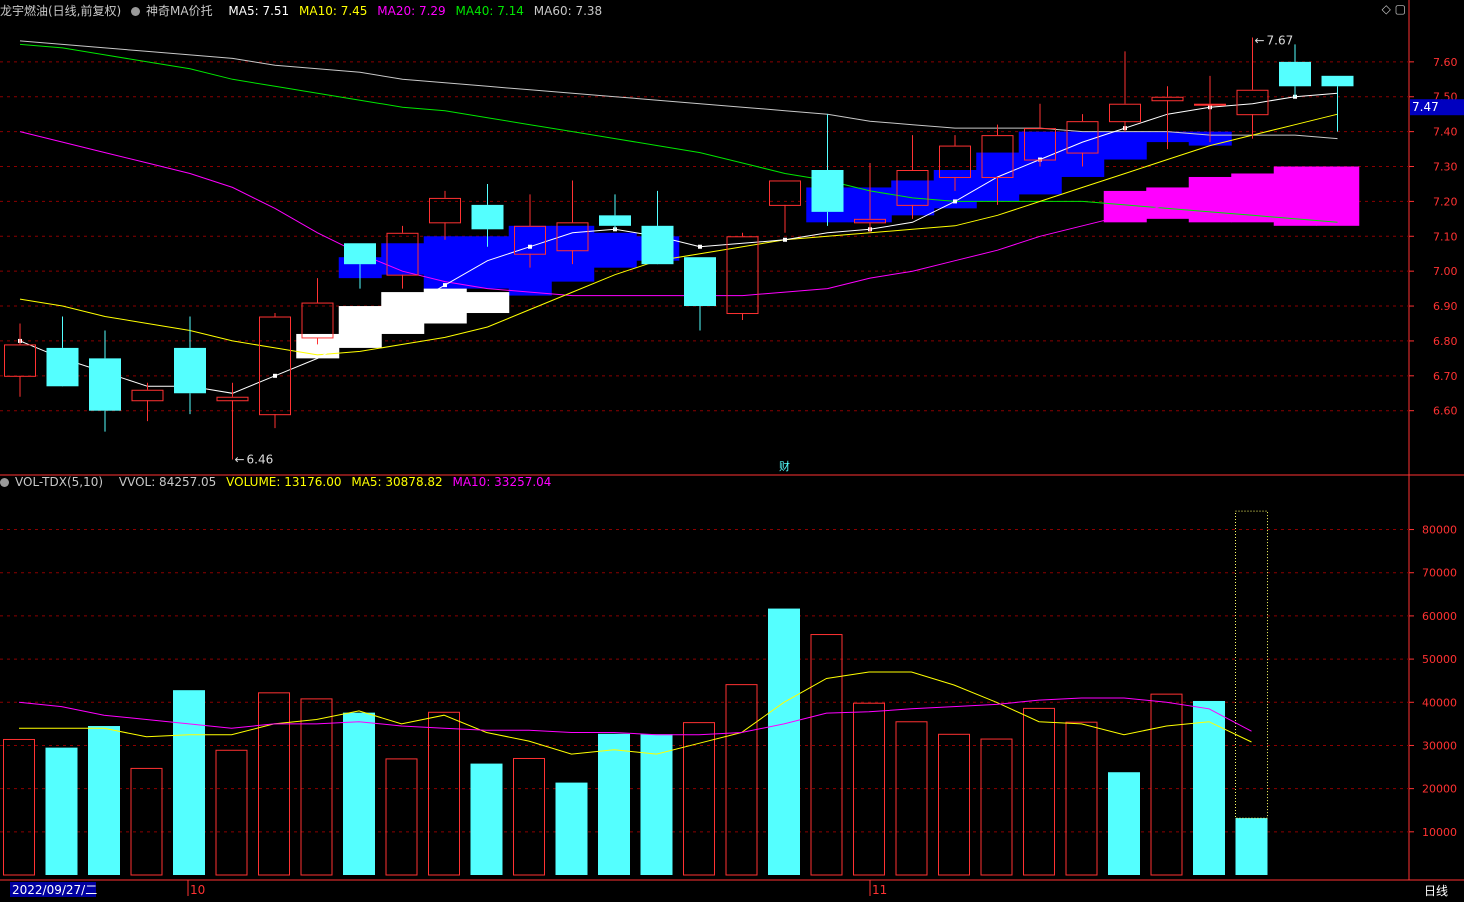 The image size is (1464, 902). What do you see at coordinates (1445, 236) in the screenshot?
I see `price-tick-label: 7.10` at bounding box center [1445, 236].